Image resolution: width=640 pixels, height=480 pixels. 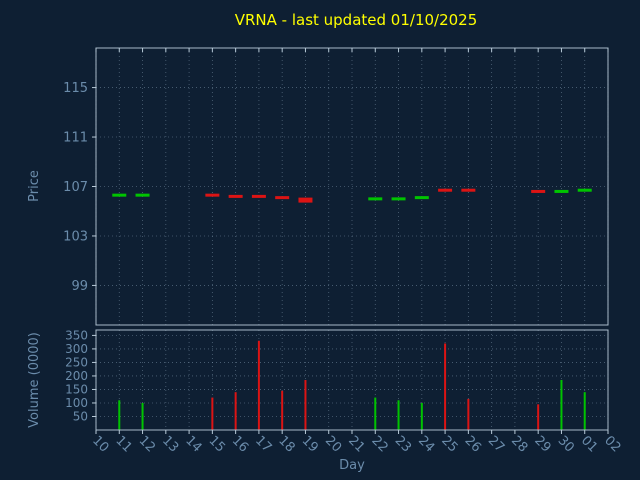 What do you see at coordinates (76, 349) in the screenshot?
I see `volume-tick-label: 300` at bounding box center [76, 349].